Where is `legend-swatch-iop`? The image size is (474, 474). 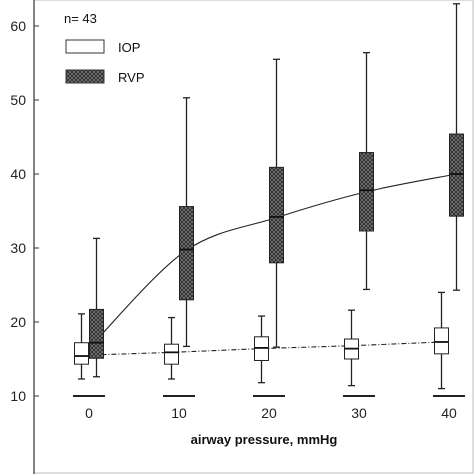 legend-swatch-iop is located at coordinates (85, 46).